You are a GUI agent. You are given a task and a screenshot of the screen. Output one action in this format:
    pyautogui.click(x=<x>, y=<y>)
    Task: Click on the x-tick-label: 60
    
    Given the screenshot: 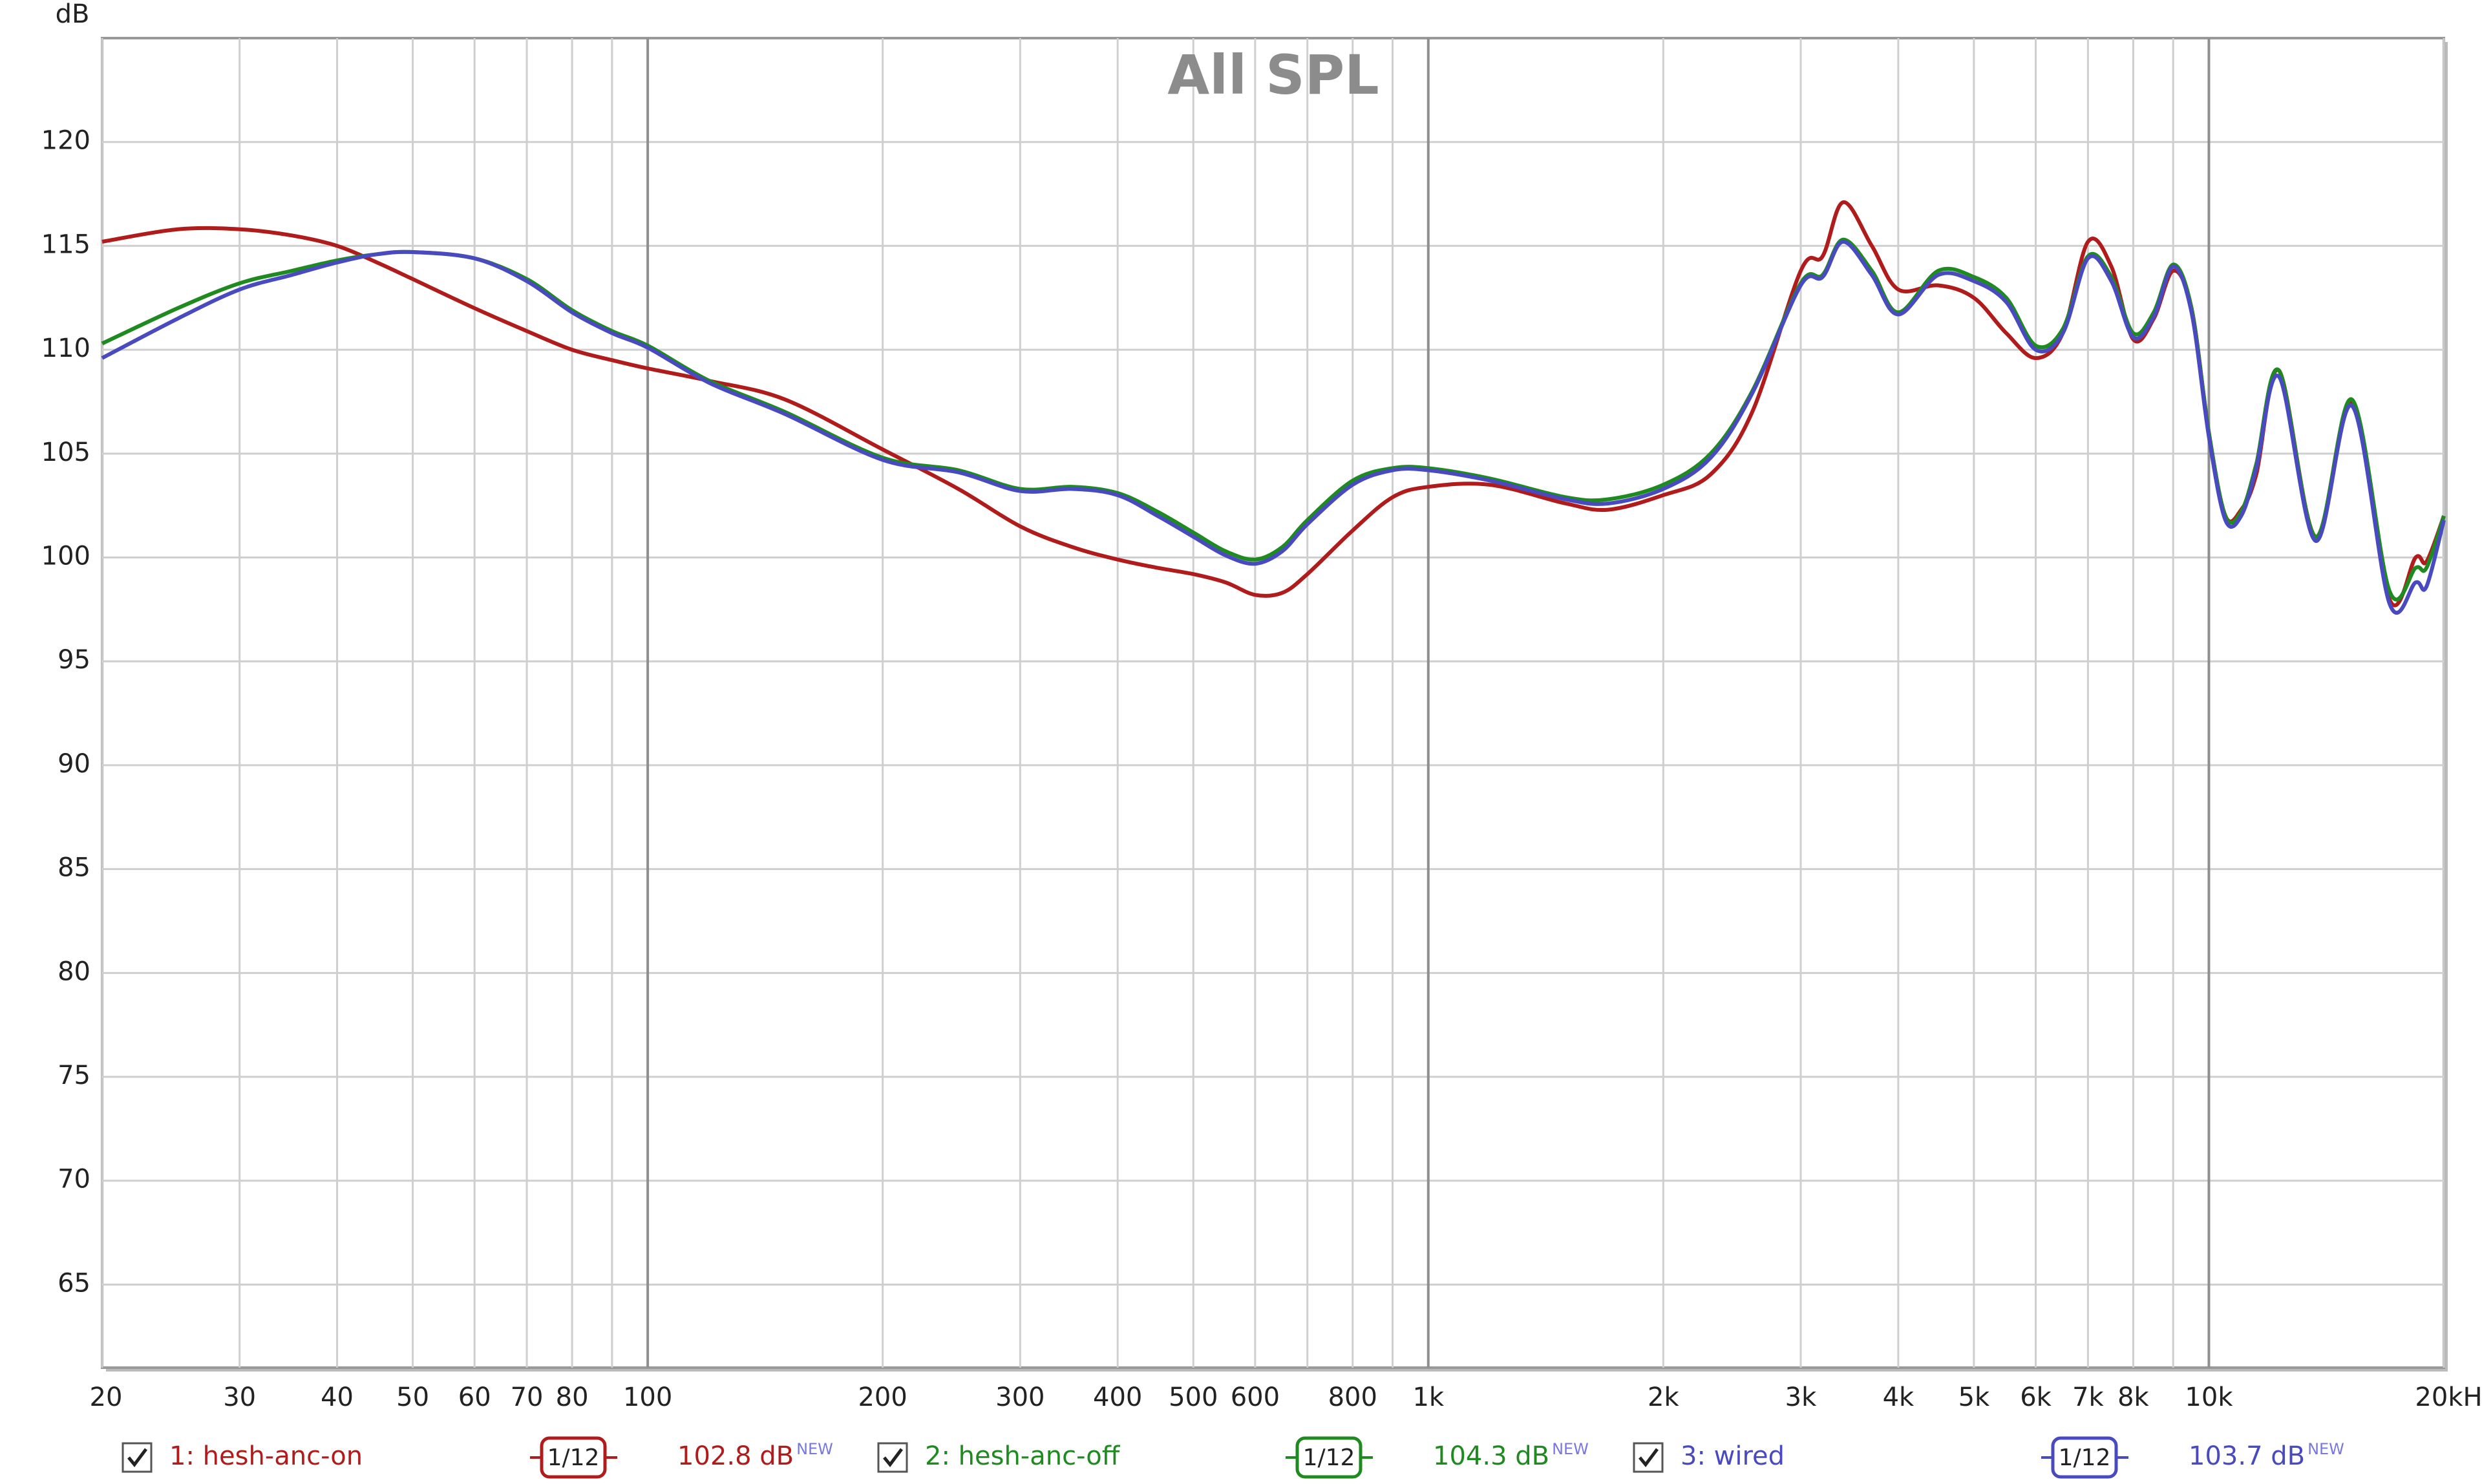 What is the action you would take?
    pyautogui.click(x=474, y=1398)
    